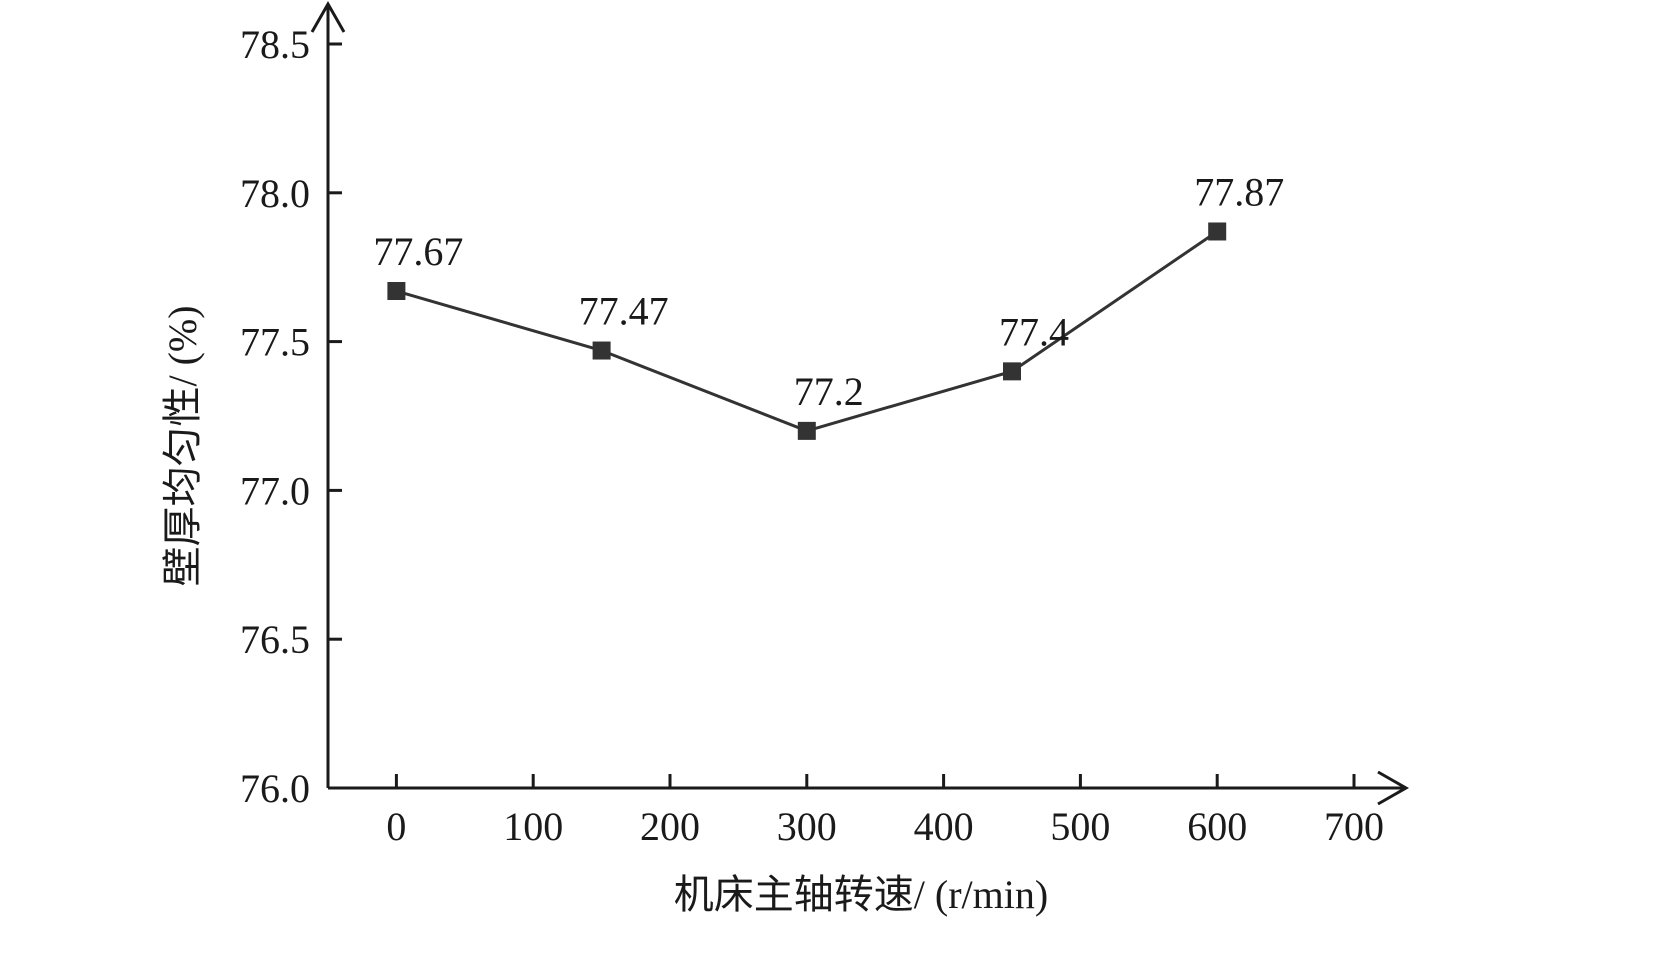  Describe the element at coordinates (1217, 826) in the screenshot. I see `x-tick-label: 600` at that location.